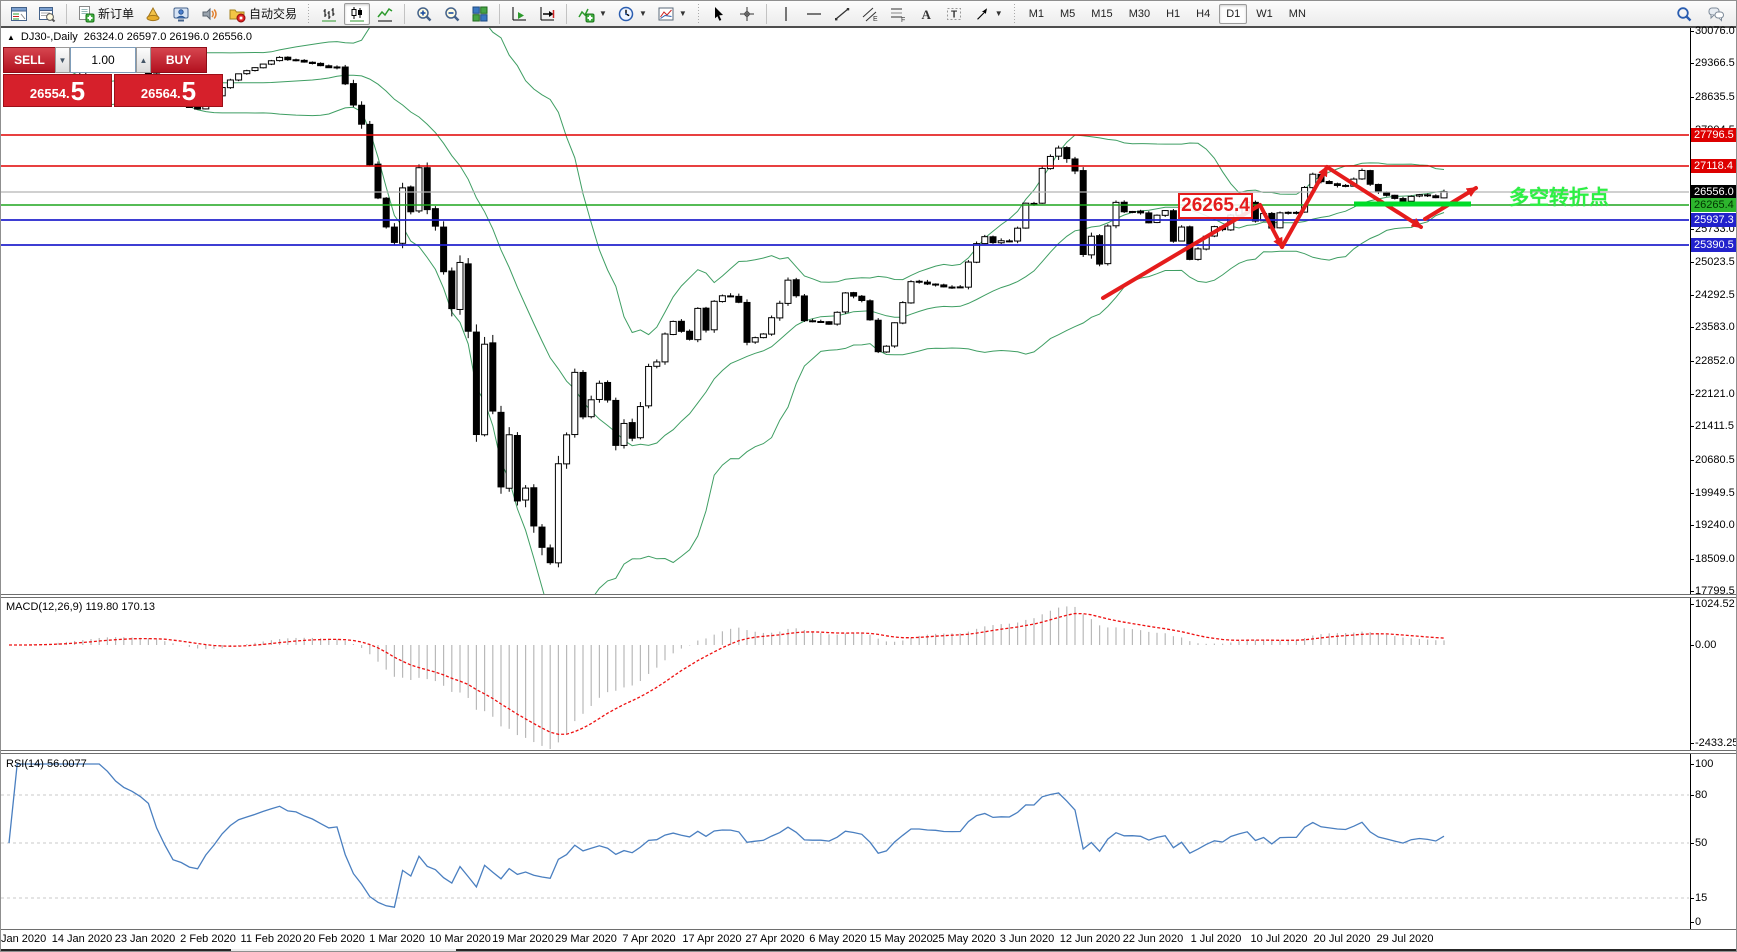 Image resolution: width=1737 pixels, height=952 pixels. I want to click on svg-text: F, so click(903, 20).